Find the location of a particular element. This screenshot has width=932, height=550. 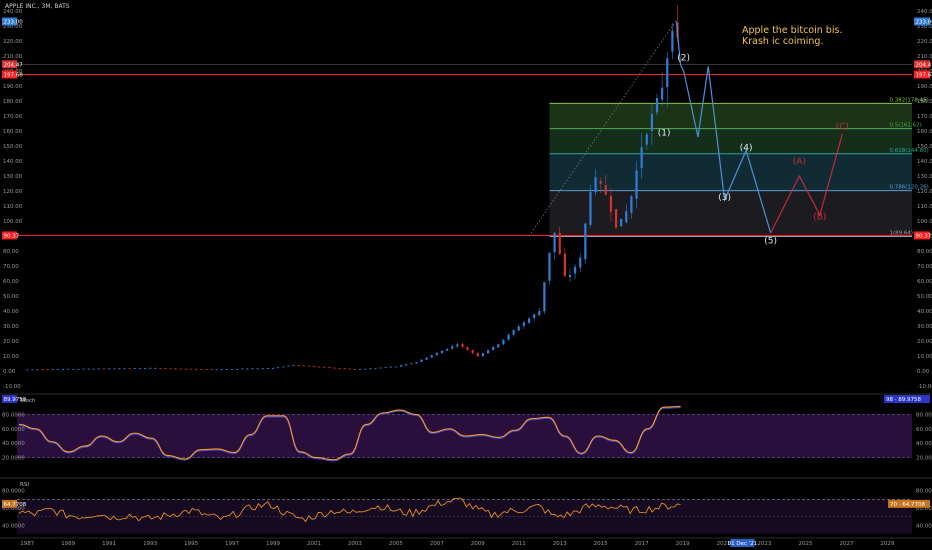

wave-label: (C) is located at coordinates (842, 128).